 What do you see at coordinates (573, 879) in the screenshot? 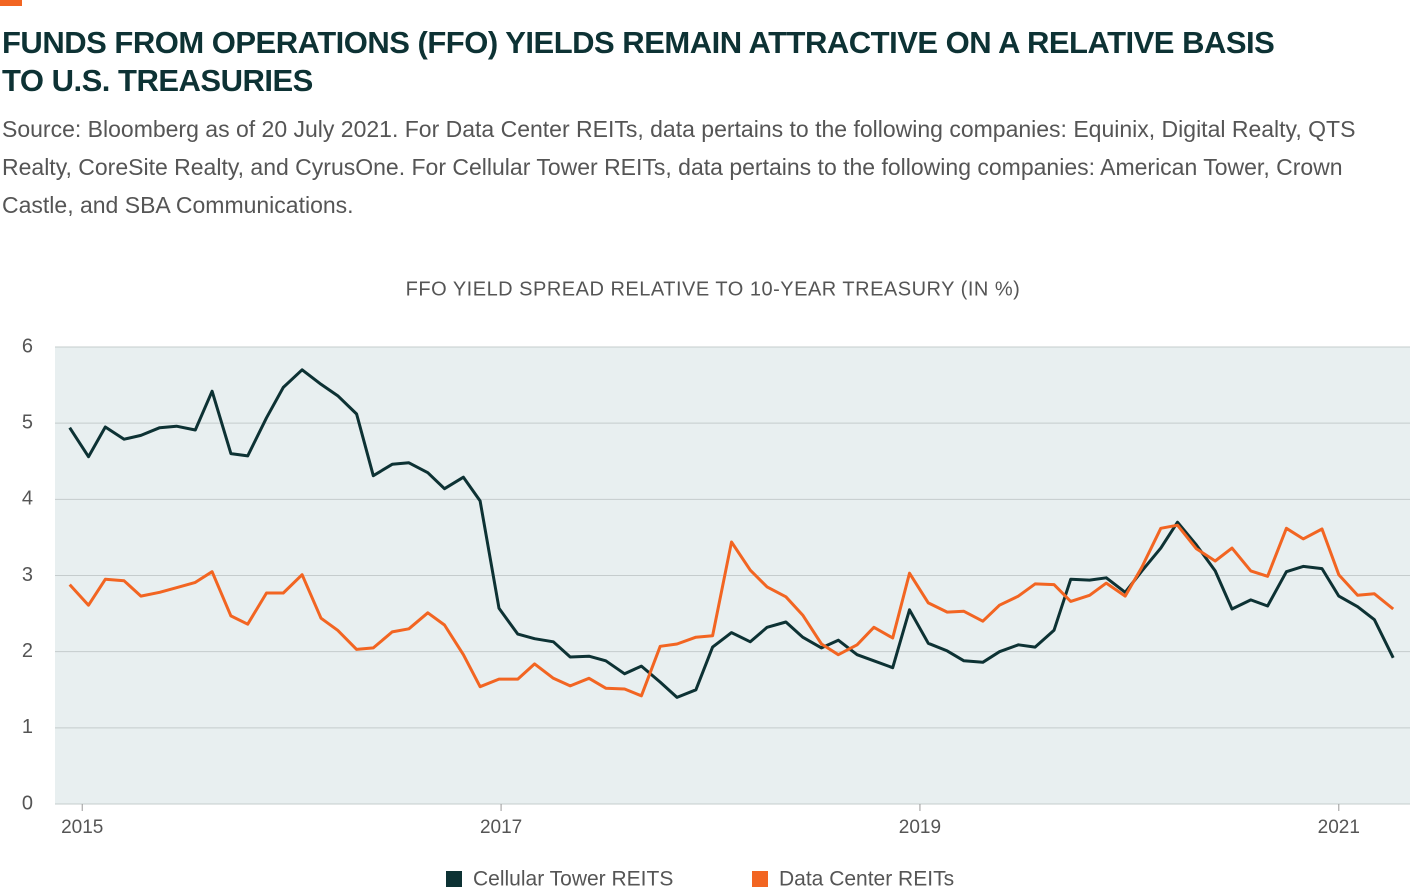
I see `legend-label: Cellular Tower REITS` at bounding box center [573, 879].